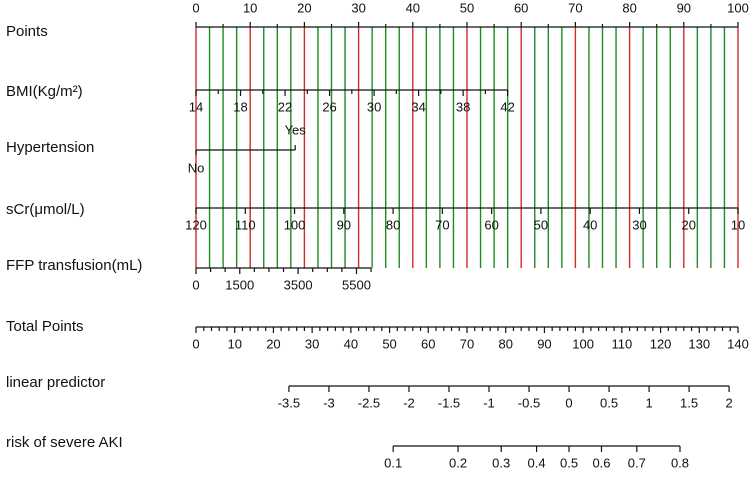 This screenshot has height=481, width=755. I want to click on tick-label: 14, so click(196, 106).